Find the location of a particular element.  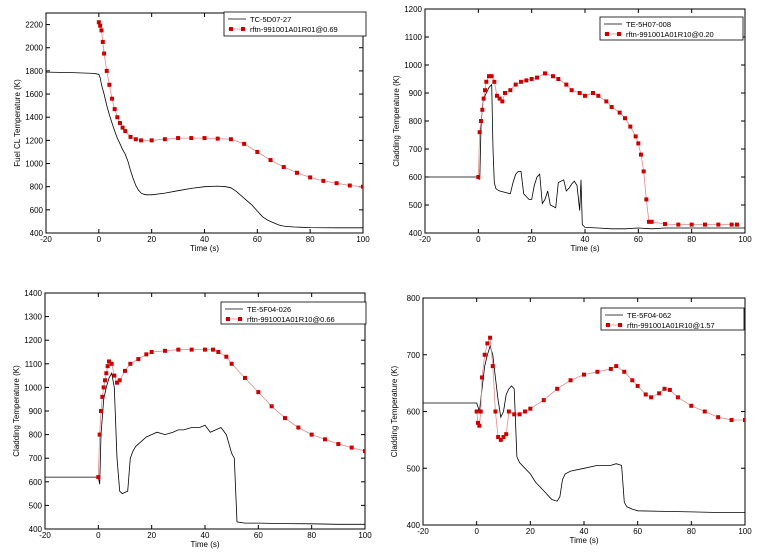

y-tick-label: 1400 is located at coordinates (33, 293).